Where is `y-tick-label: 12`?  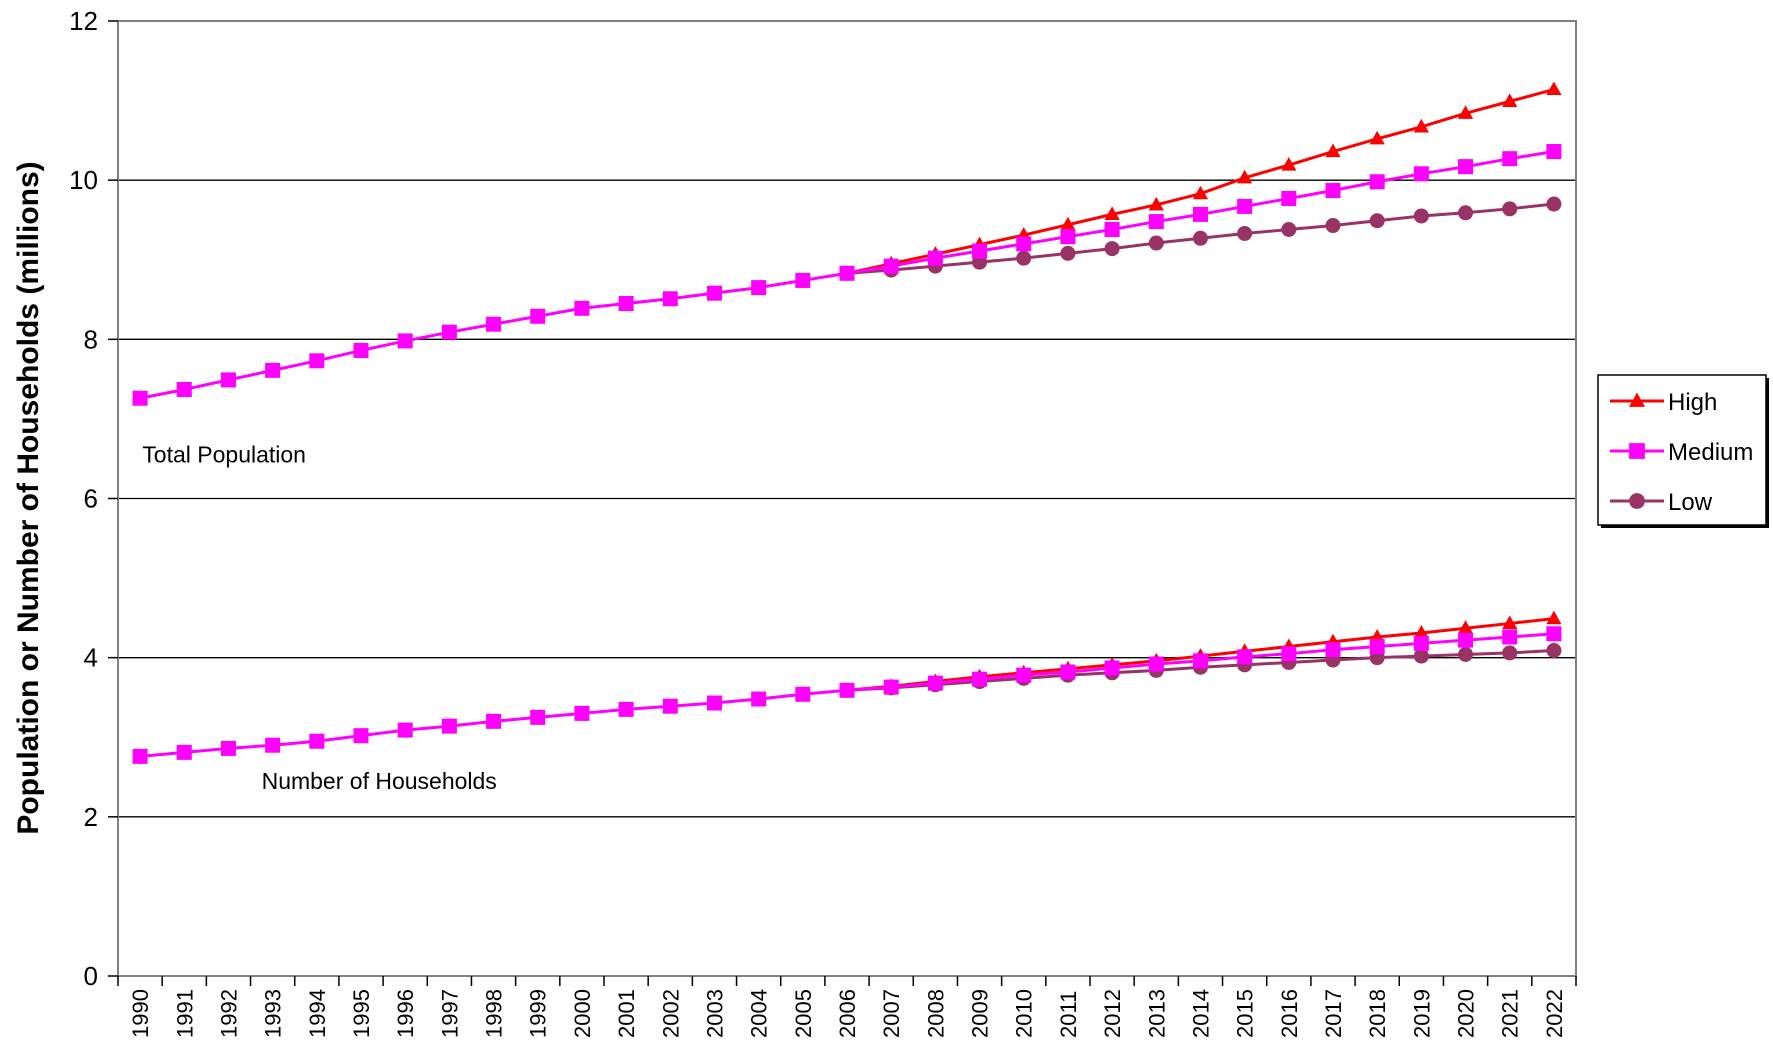 y-tick-label: 12 is located at coordinates (83, 21).